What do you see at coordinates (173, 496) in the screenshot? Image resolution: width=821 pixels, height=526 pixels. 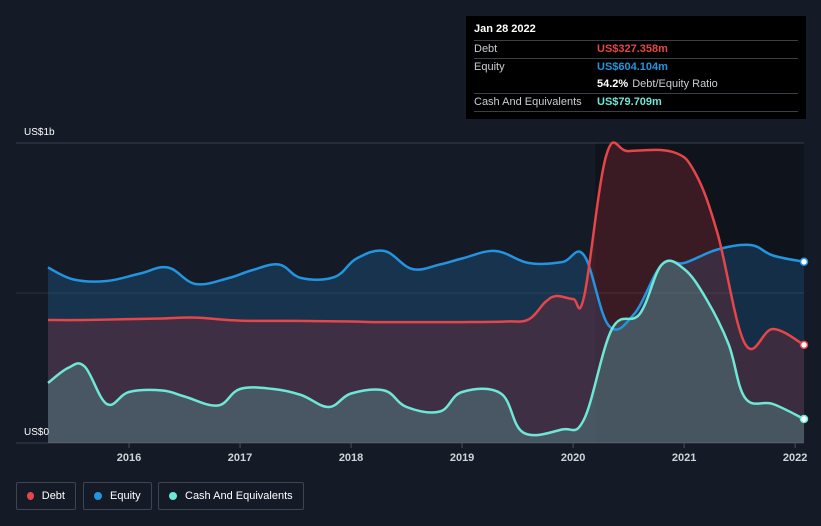 I see `cash-dot-icon` at bounding box center [173, 496].